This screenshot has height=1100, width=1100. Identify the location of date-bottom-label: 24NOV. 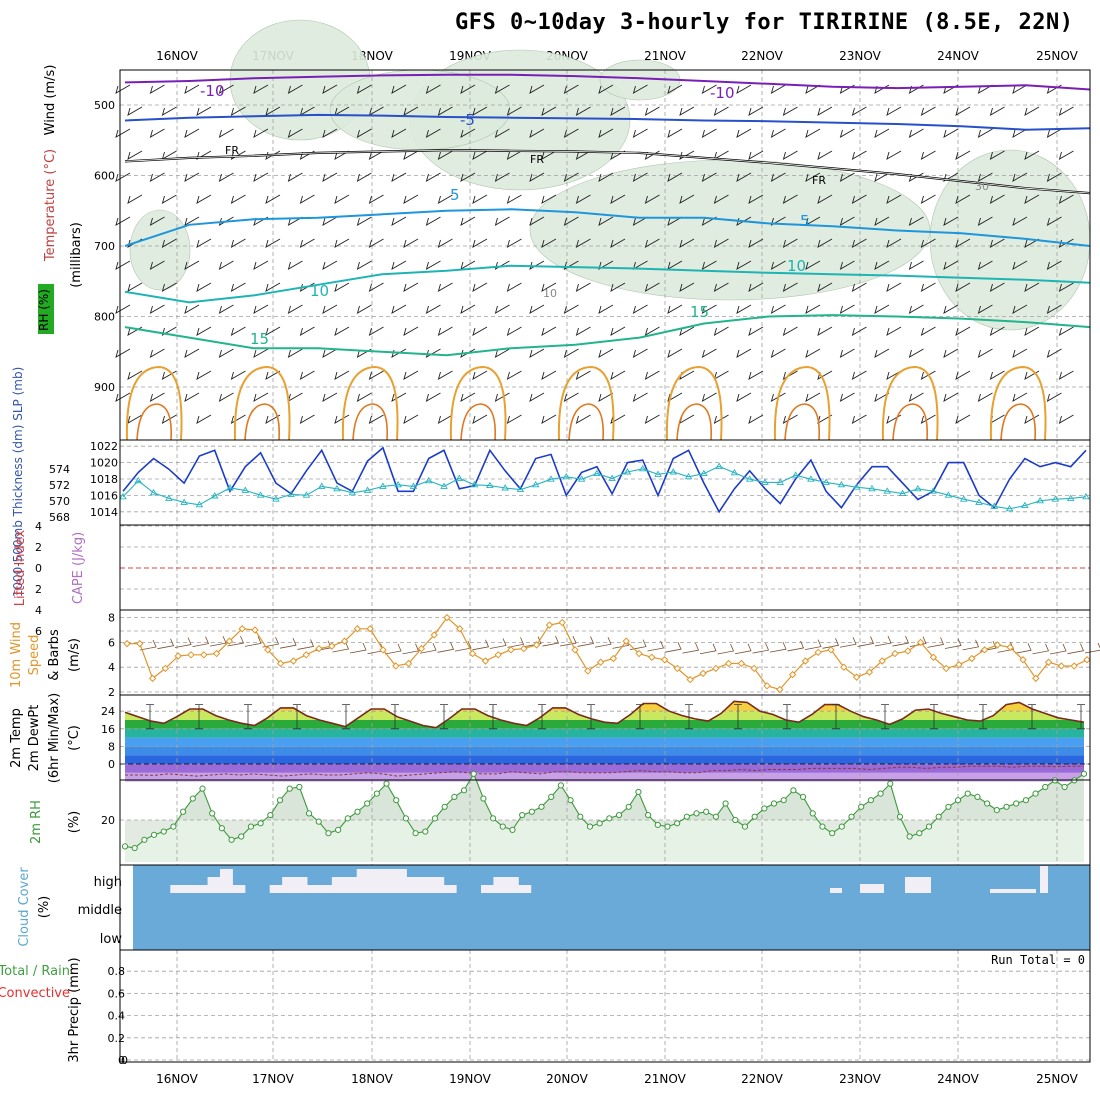
(958, 1079).